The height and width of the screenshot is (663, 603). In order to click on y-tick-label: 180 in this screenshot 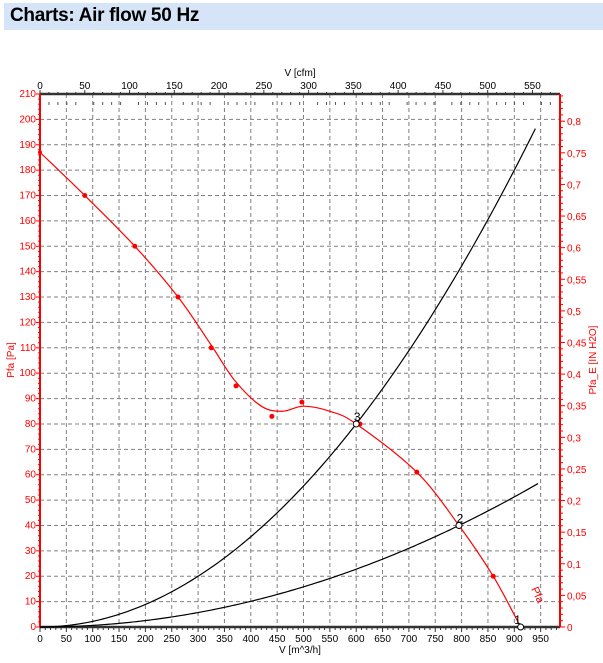, I will do `click(27, 170)`.